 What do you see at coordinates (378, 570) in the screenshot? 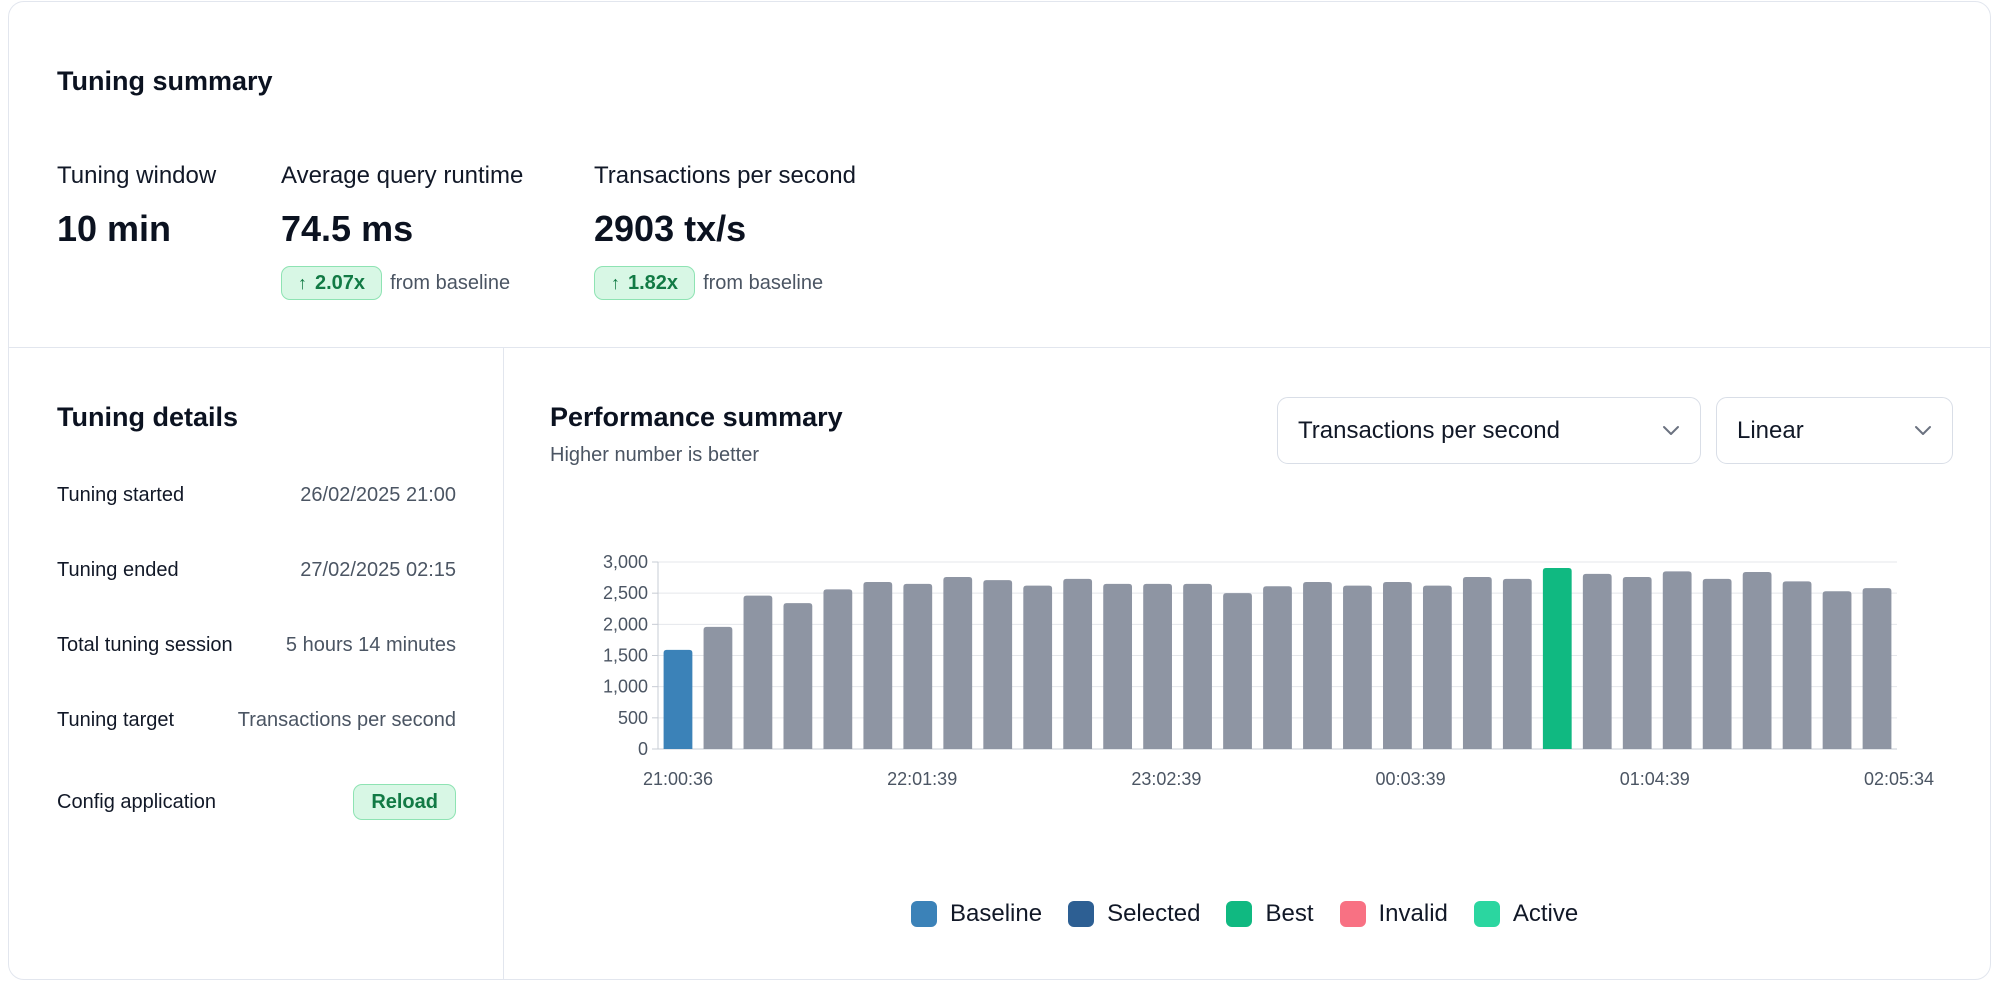
I see `detail-value: 27/02/2025 02:15` at bounding box center [378, 570].